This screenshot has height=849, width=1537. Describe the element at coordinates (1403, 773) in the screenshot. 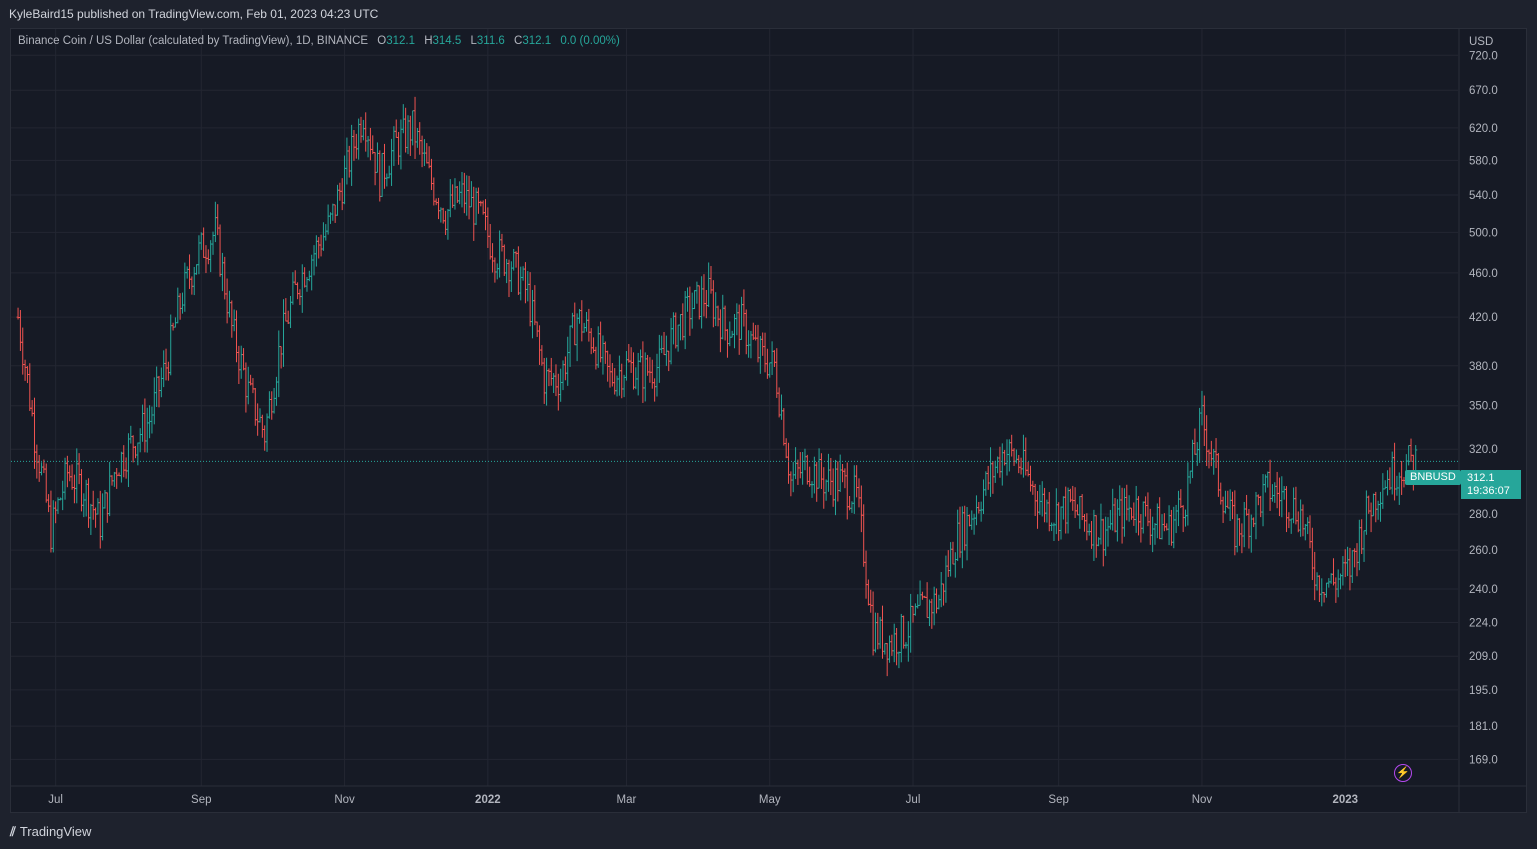

I see `lightning-icon: ⚡` at that location.